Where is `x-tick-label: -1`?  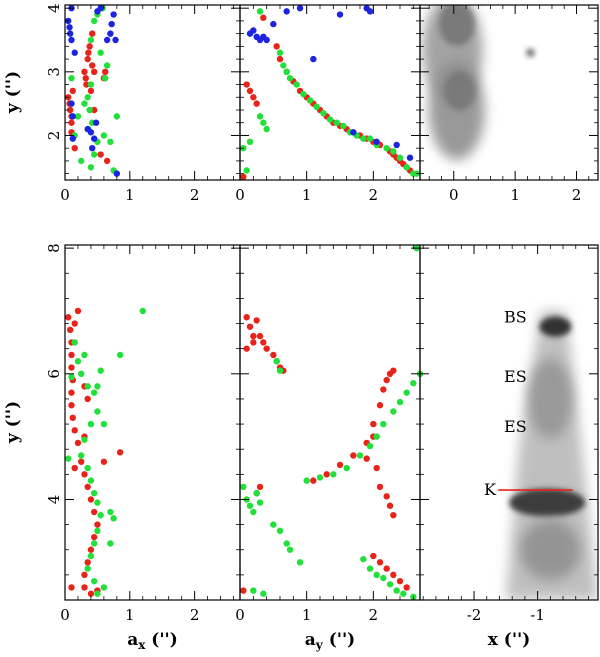 x-tick-label: -1 is located at coordinates (537, 615).